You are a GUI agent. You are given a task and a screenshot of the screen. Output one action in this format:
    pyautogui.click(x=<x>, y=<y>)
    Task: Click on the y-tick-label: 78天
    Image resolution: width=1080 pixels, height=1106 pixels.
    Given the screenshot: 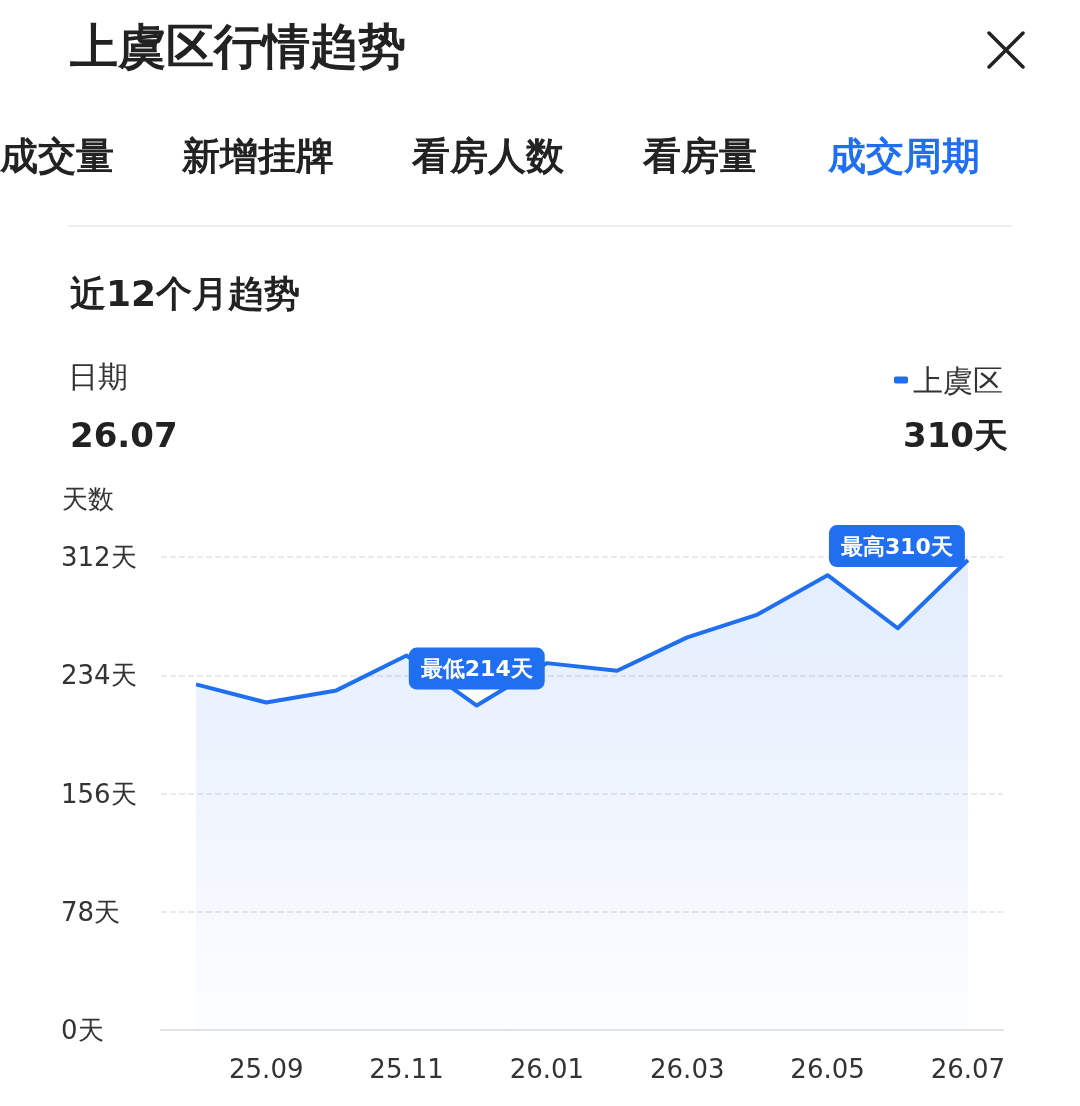 What is the action you would take?
    pyautogui.click(x=91, y=911)
    